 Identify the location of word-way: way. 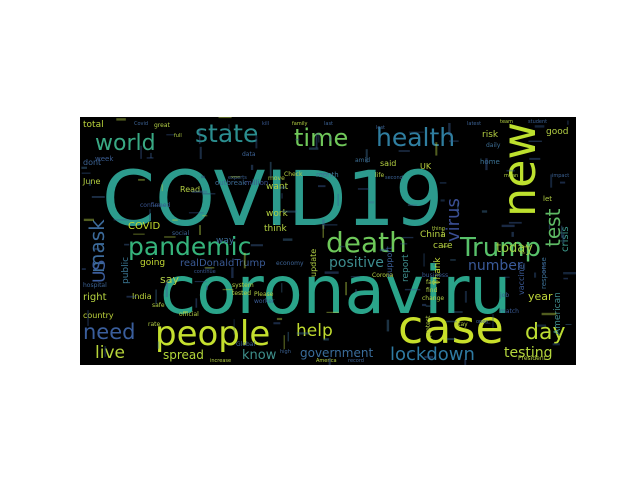
(225, 241).